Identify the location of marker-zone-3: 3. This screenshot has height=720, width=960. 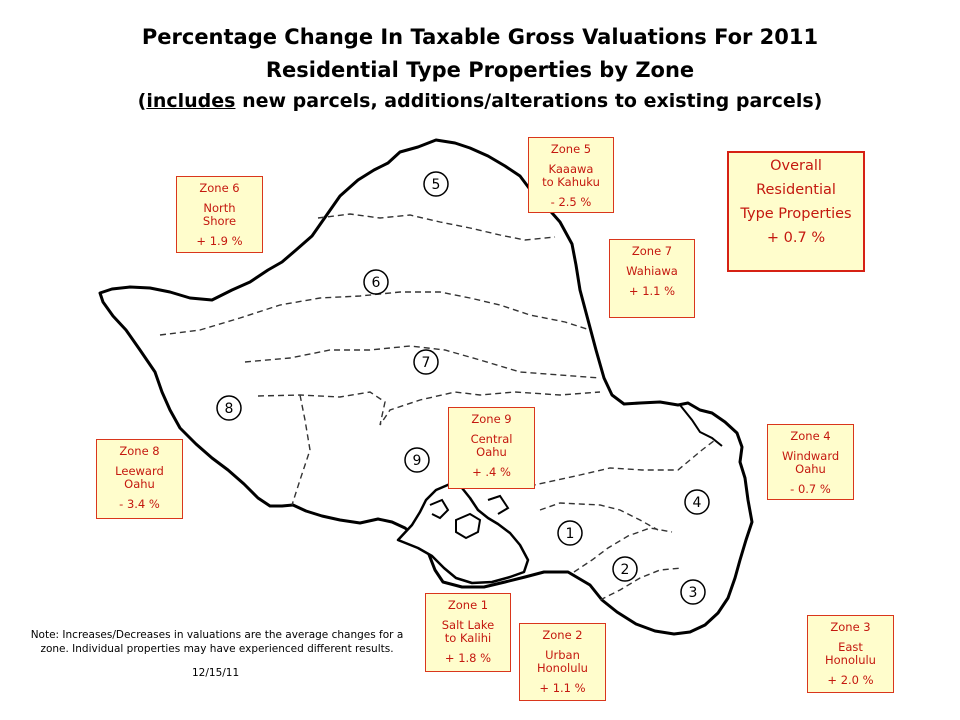
(693, 592).